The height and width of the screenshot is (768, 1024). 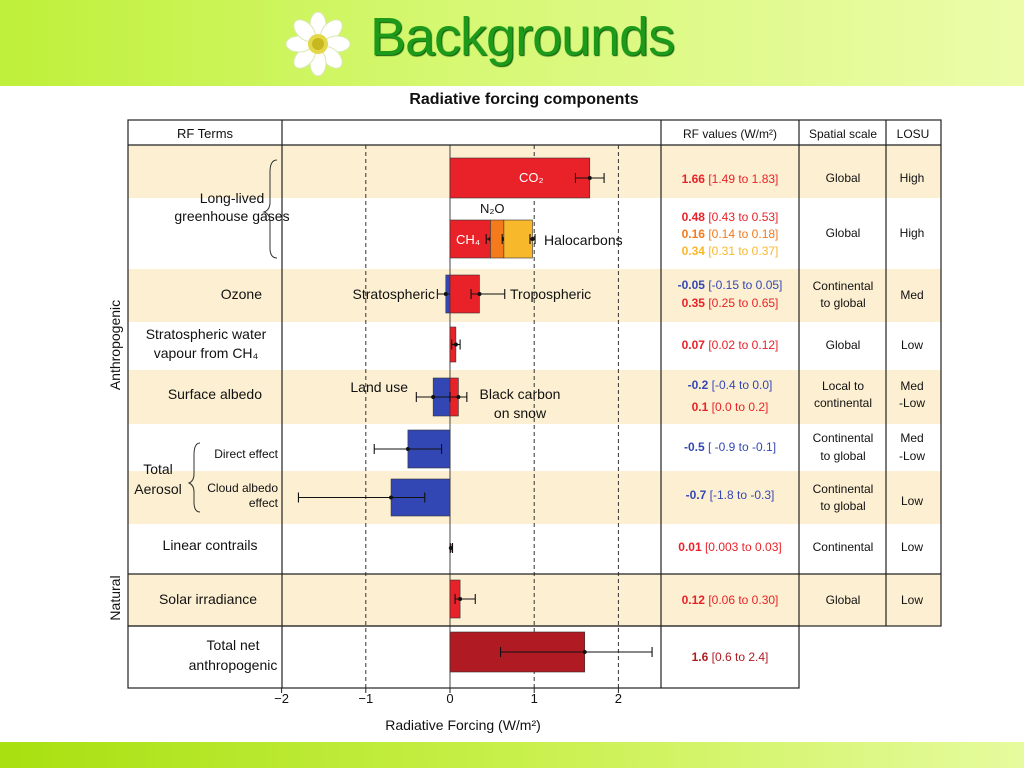 What do you see at coordinates (913, 134) in the screenshot?
I see `header-losu: LOSU` at bounding box center [913, 134].